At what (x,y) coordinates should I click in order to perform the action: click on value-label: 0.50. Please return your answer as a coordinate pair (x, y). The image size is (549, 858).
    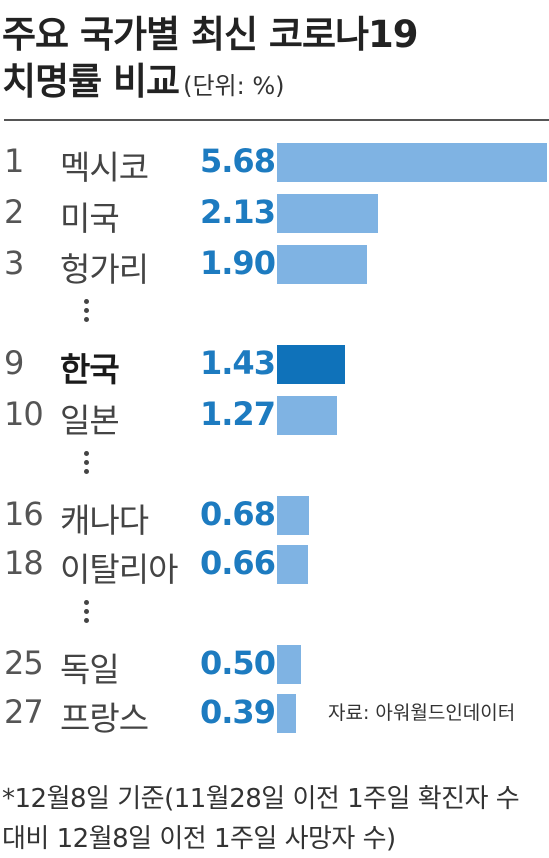
    Looking at the image, I should click on (238, 663).